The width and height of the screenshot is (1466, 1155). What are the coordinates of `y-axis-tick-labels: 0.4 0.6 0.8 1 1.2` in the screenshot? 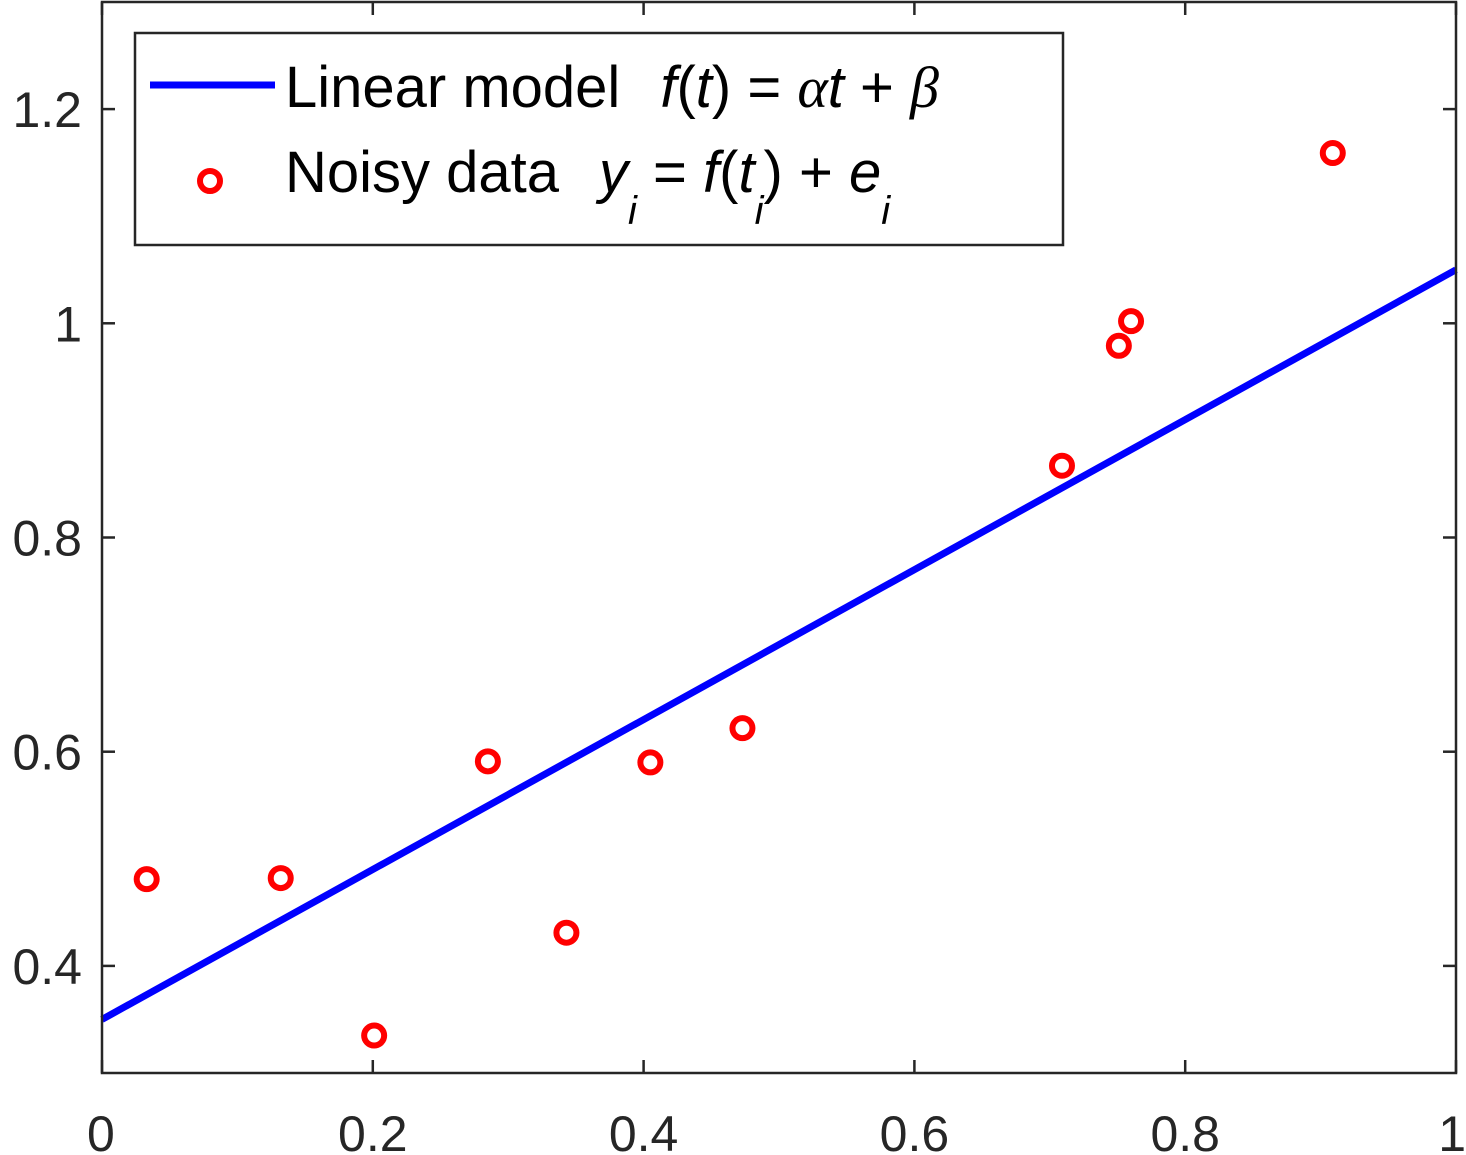 It's located at (47, 538).